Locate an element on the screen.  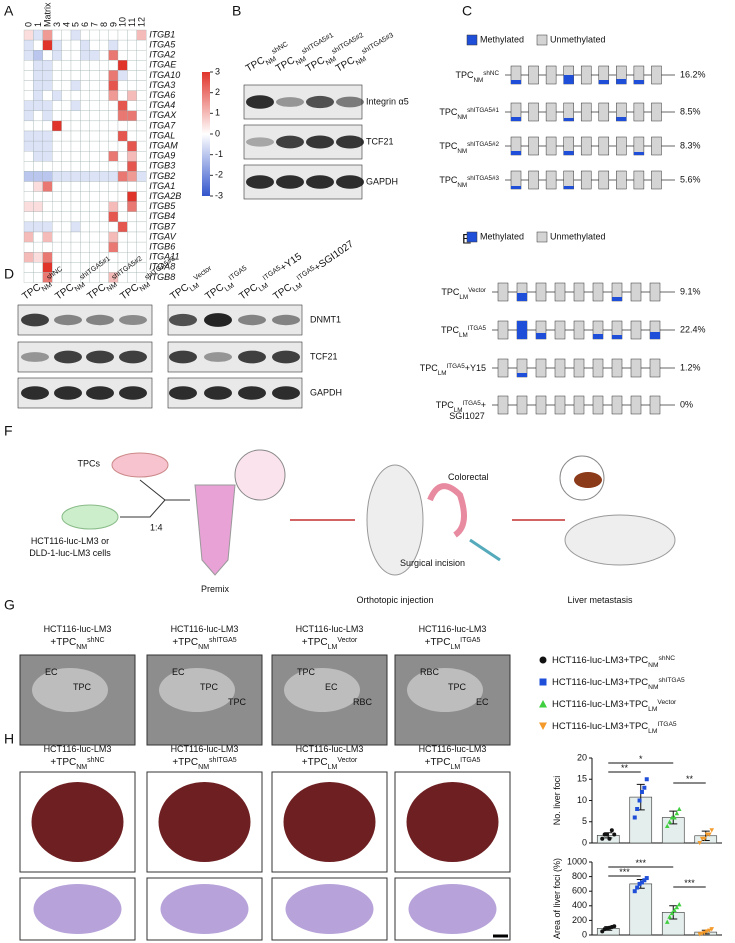
y-tick-label: 10 is located at coordinates (582, 800).